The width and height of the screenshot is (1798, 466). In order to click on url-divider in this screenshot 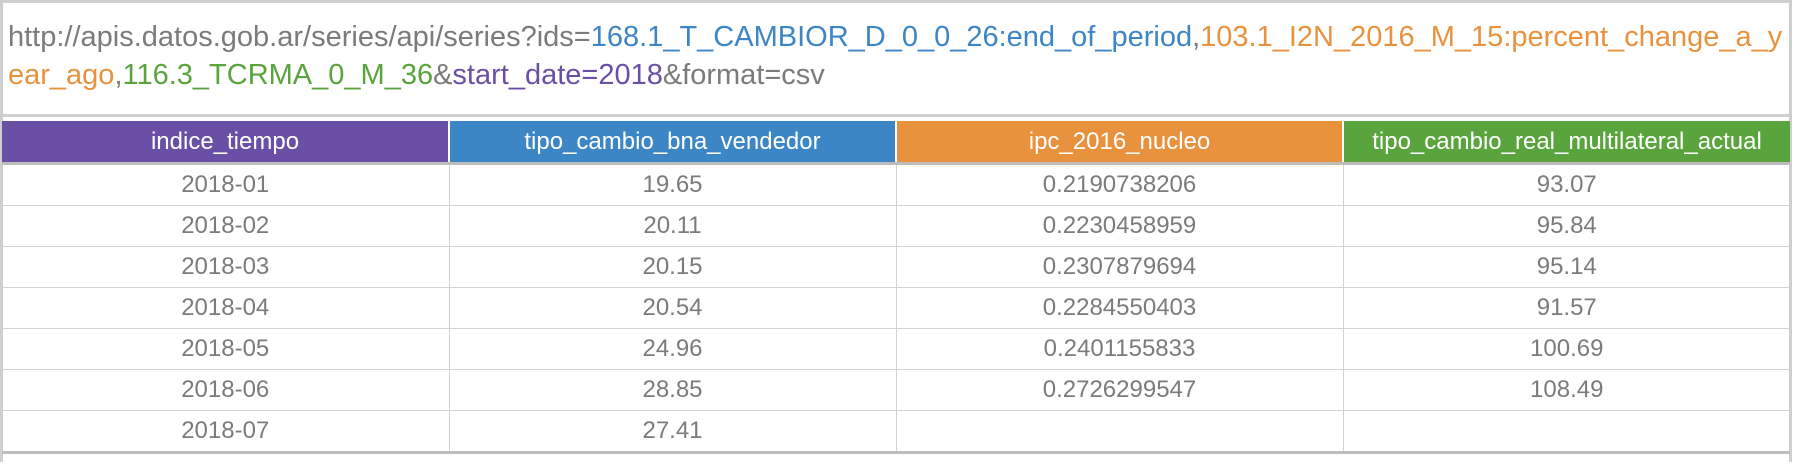, I will do `click(896, 115)`.